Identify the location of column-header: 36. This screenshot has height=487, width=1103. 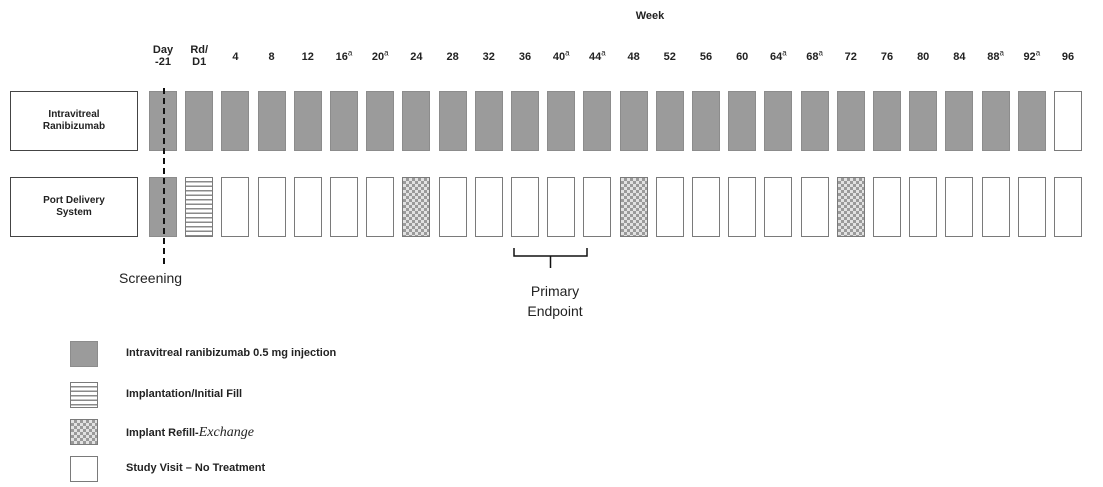
(525, 57).